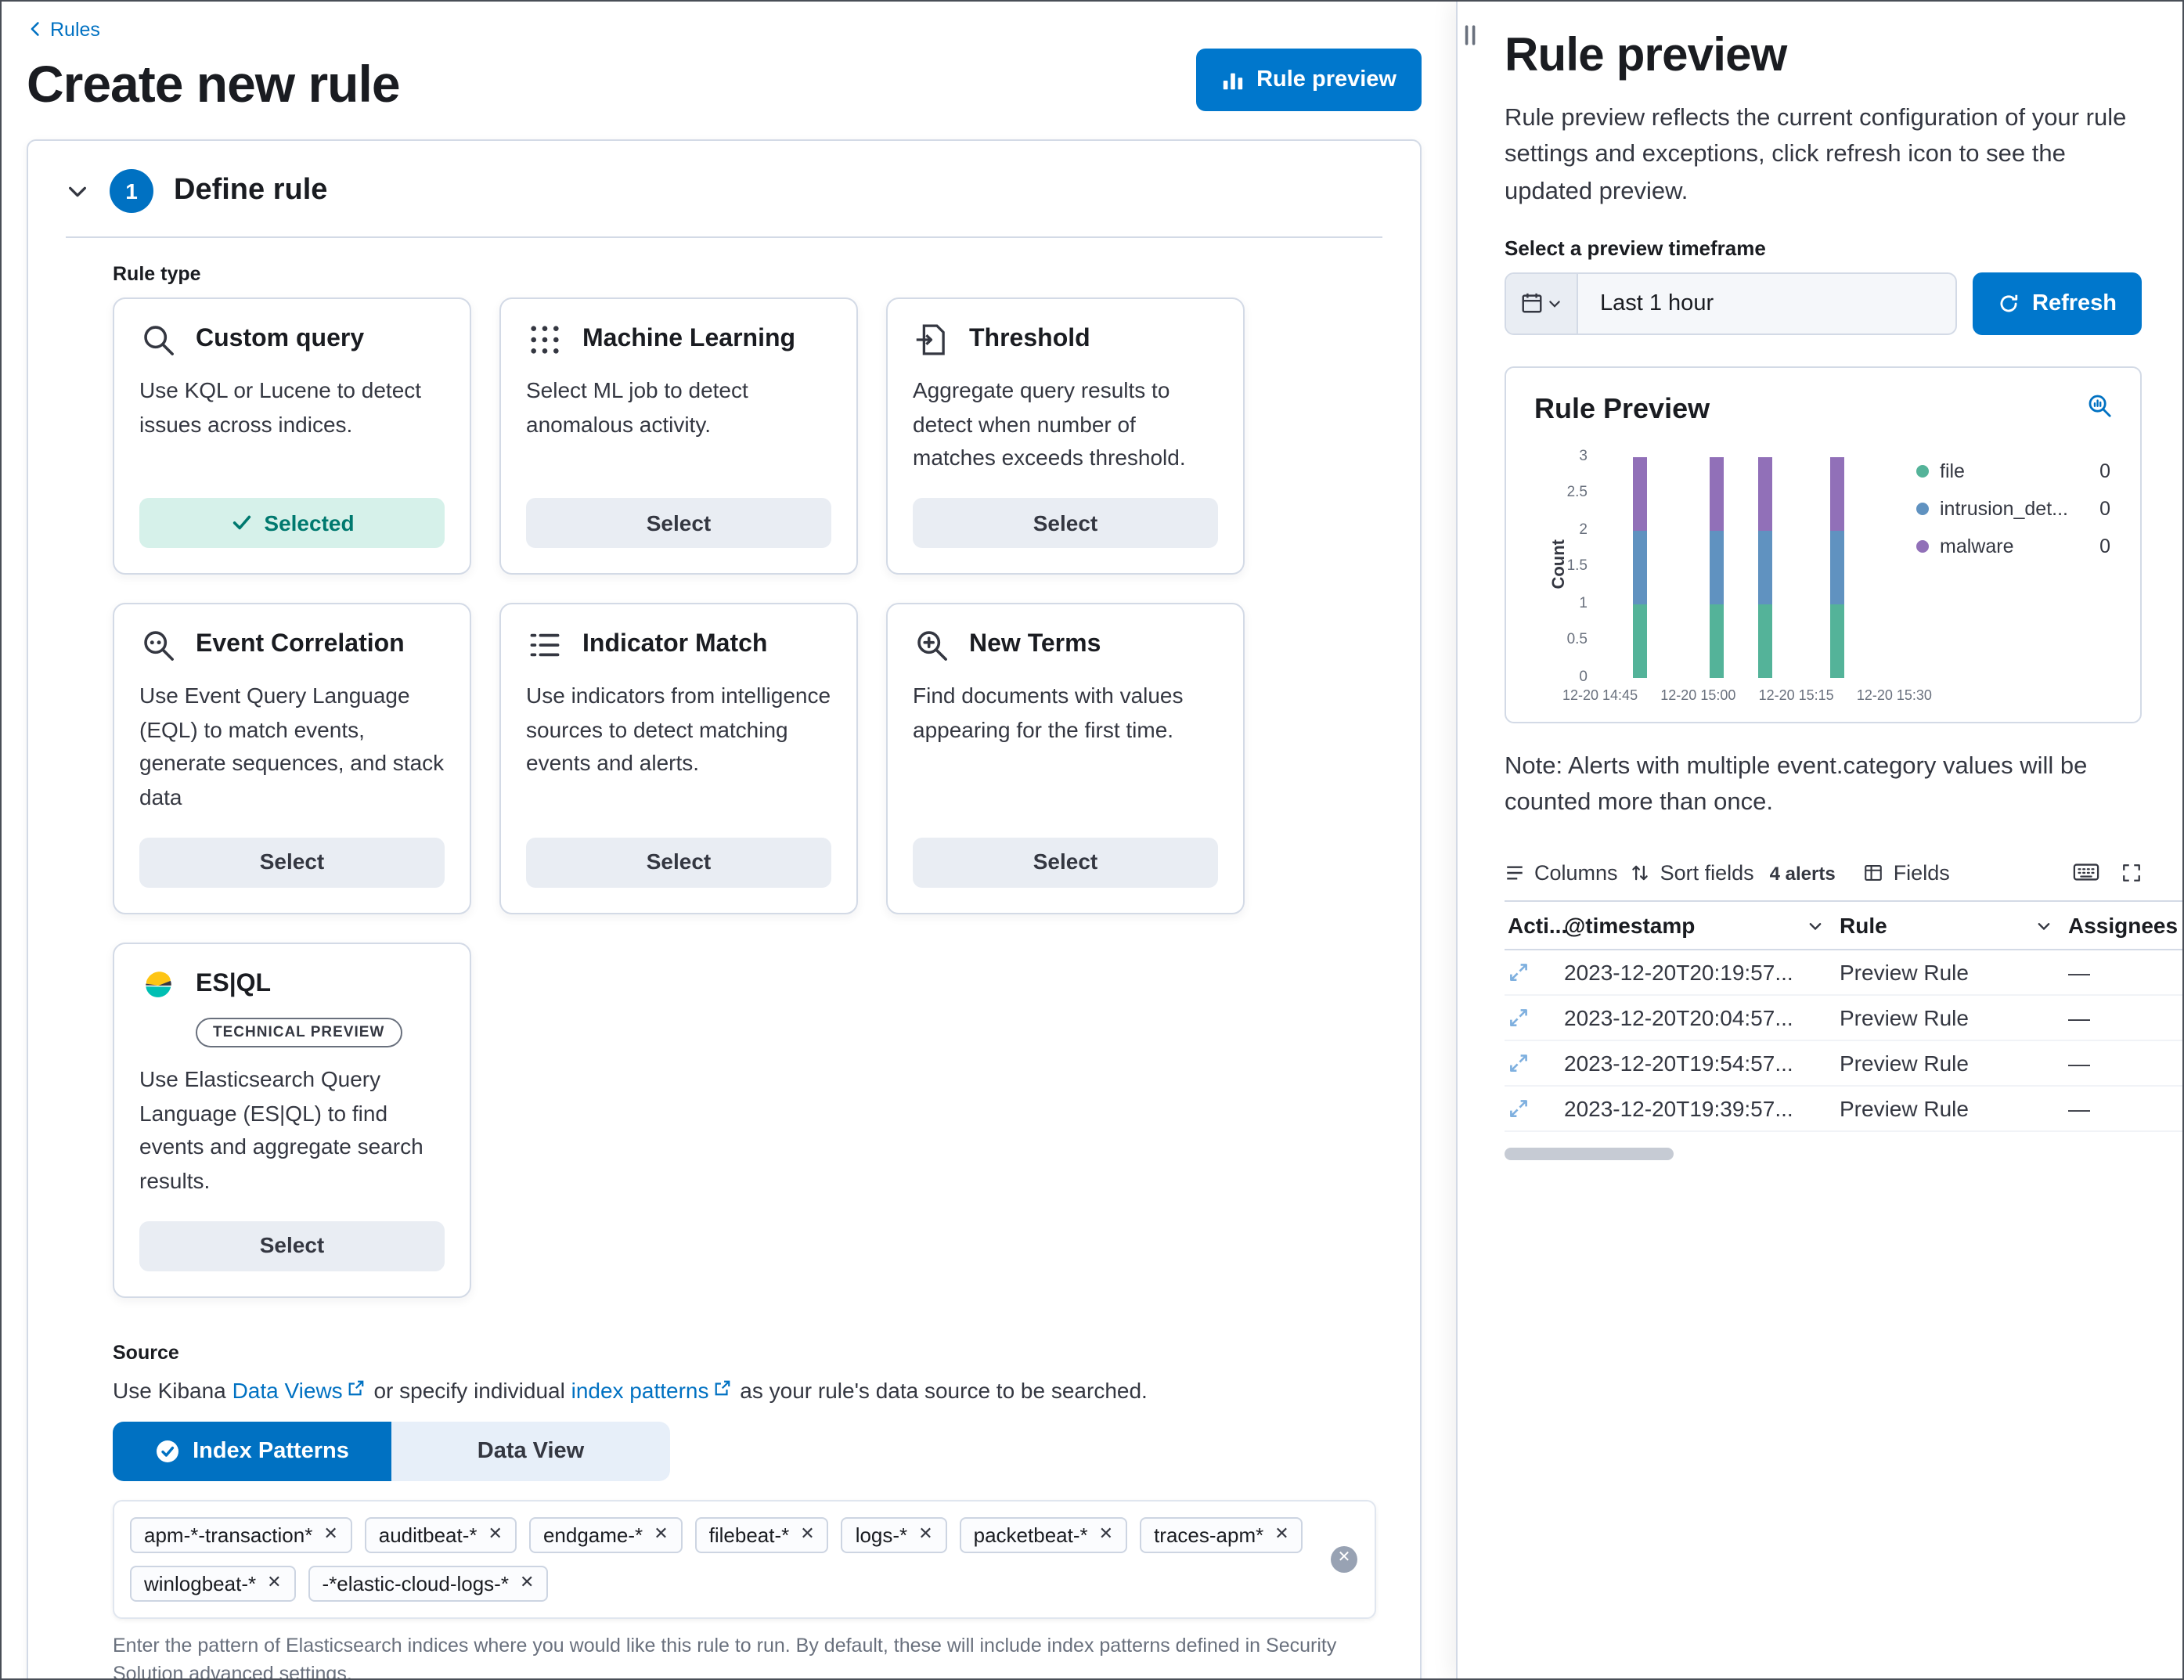  I want to click on legend-dot, so click(1922, 546).